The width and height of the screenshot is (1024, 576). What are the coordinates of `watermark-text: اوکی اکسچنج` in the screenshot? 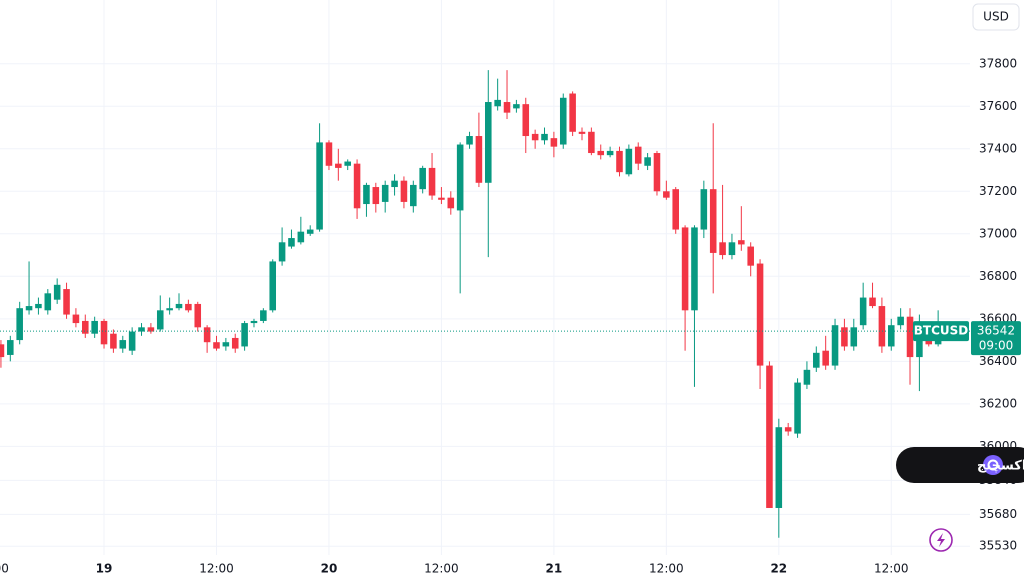 It's located at (1000, 466).